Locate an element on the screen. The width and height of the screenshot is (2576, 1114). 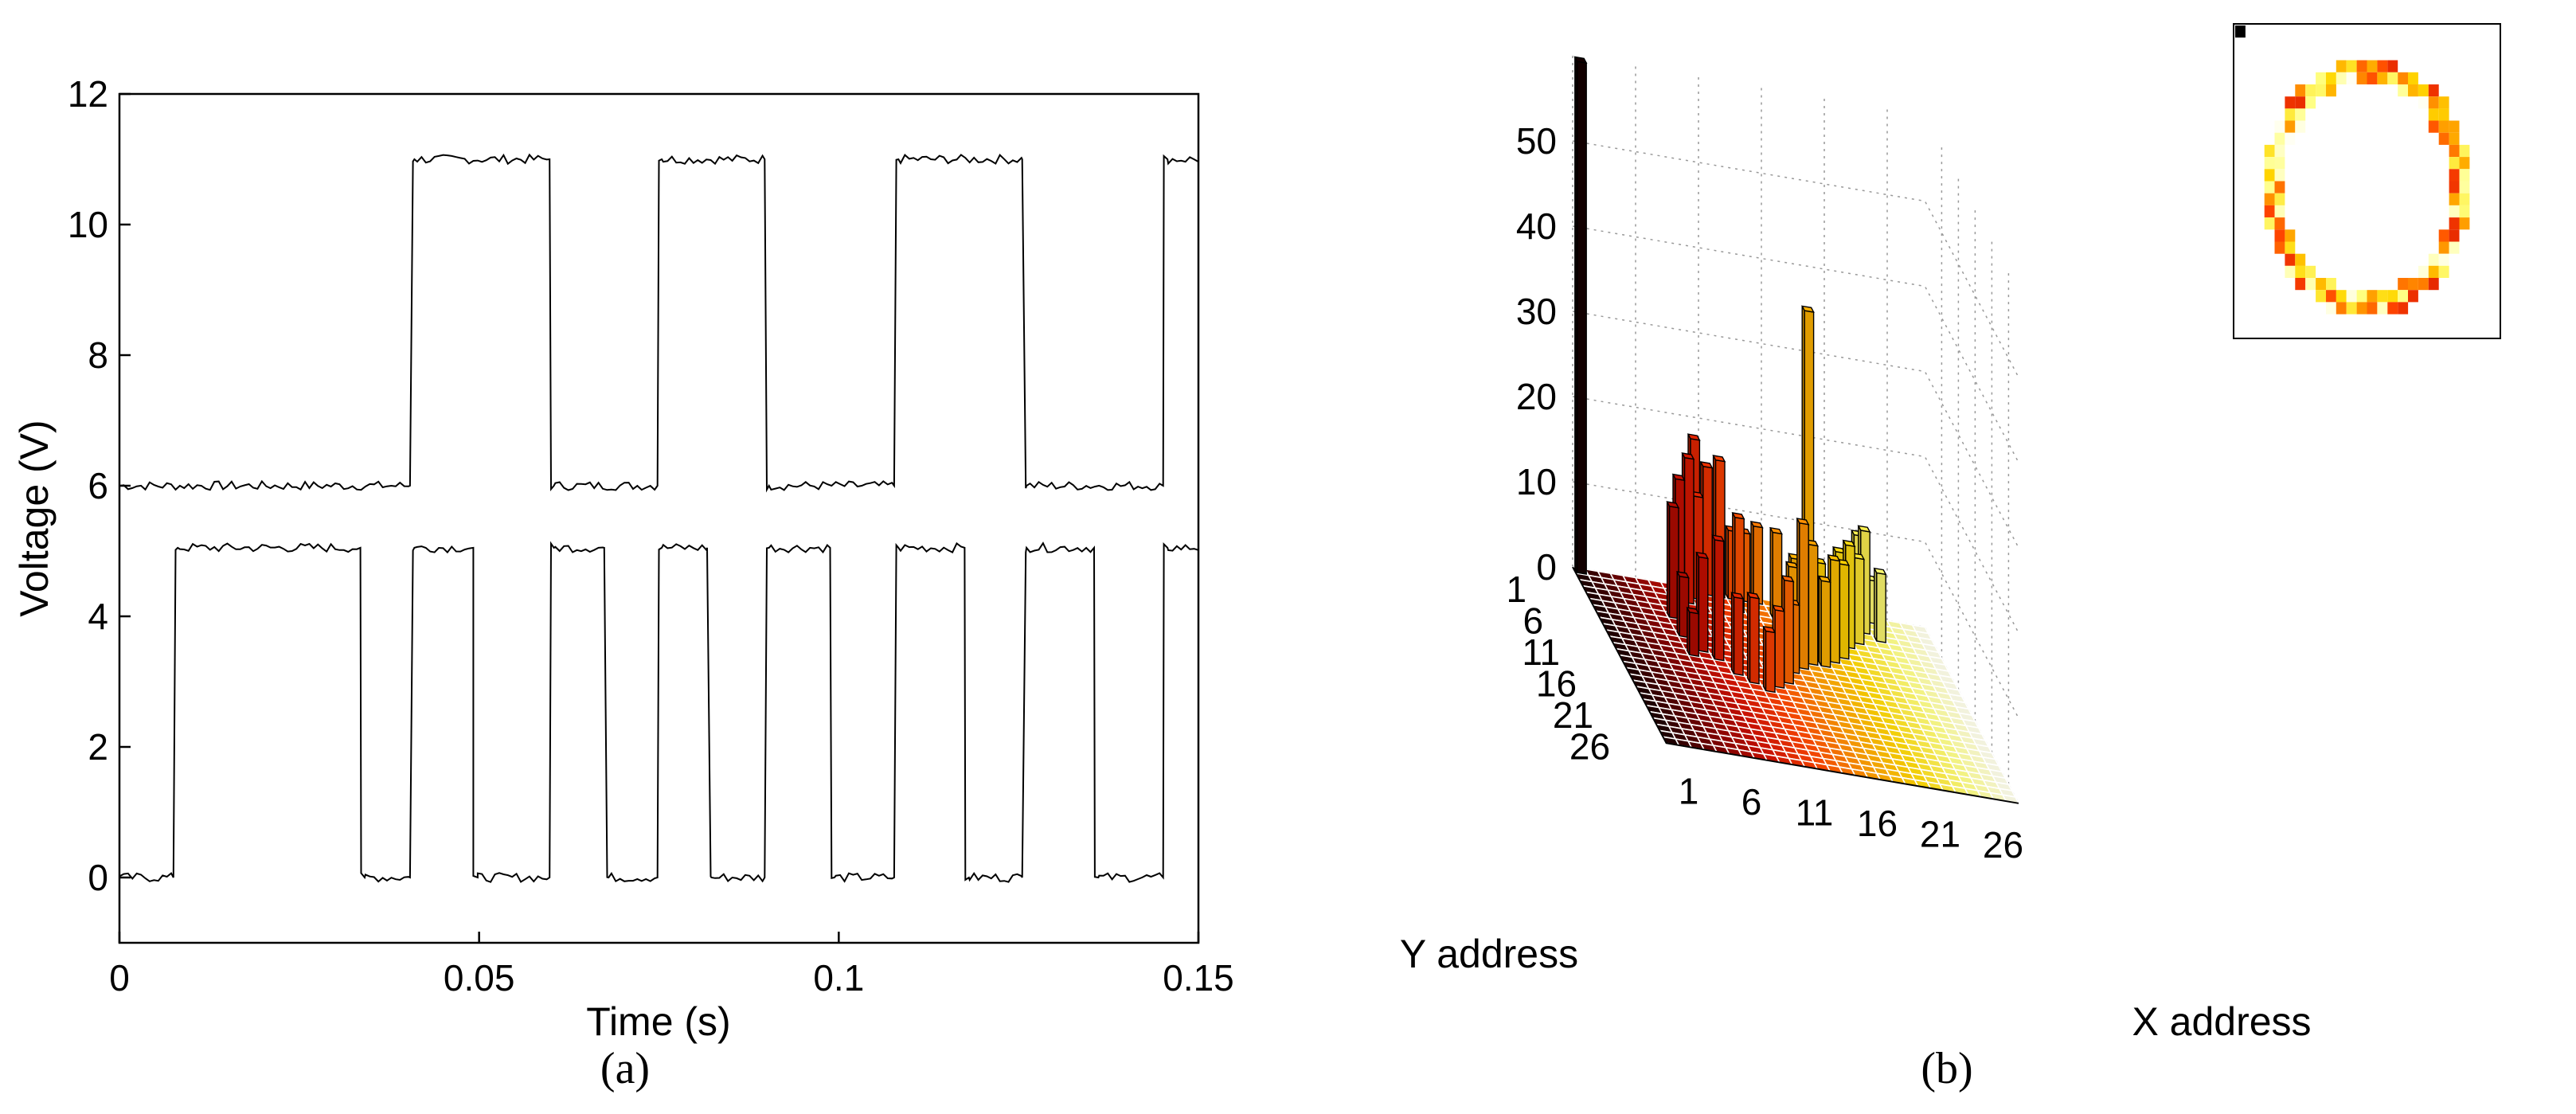
z-tick-label: 40 is located at coordinates (1536, 226).